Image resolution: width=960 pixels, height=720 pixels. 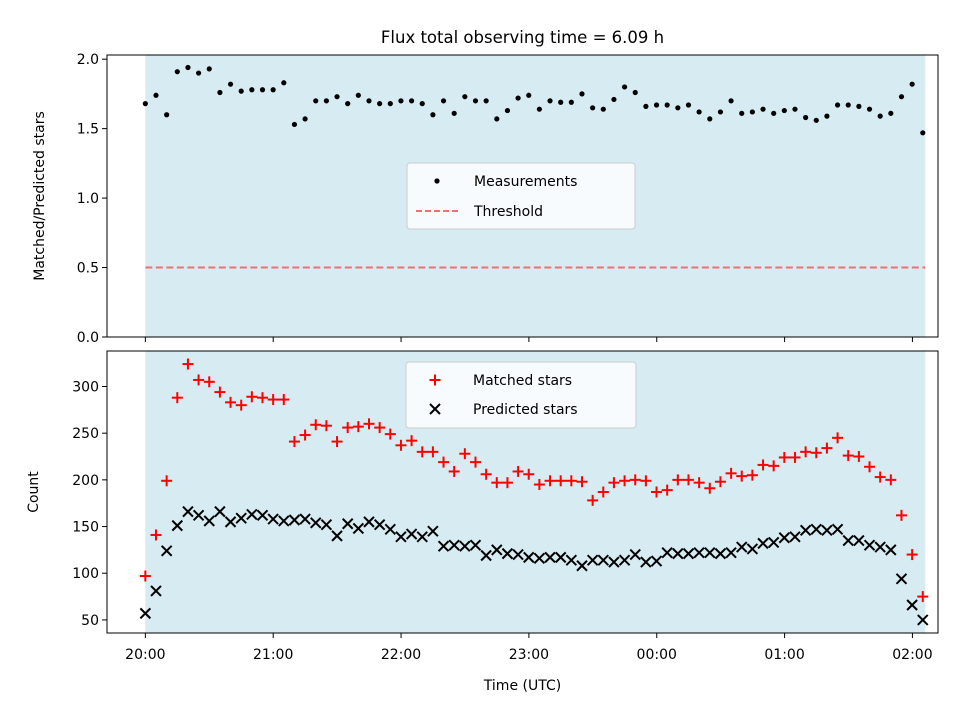 What do you see at coordinates (529, 648) in the screenshot?
I see `bottom-x-axis-ticks: 20:00 21:00 22:00 23:00 00:00 01:00 02:00` at bounding box center [529, 648].